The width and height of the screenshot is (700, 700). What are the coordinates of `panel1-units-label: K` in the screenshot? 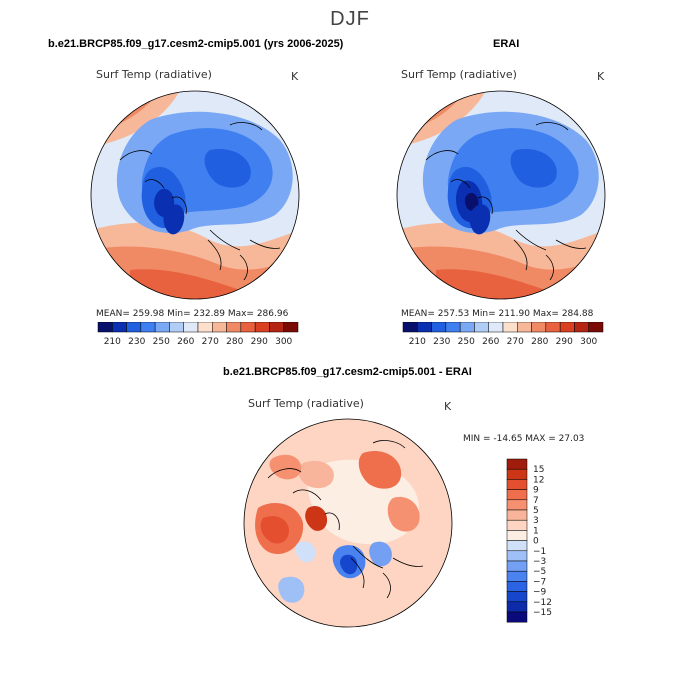 It's located at (295, 76).